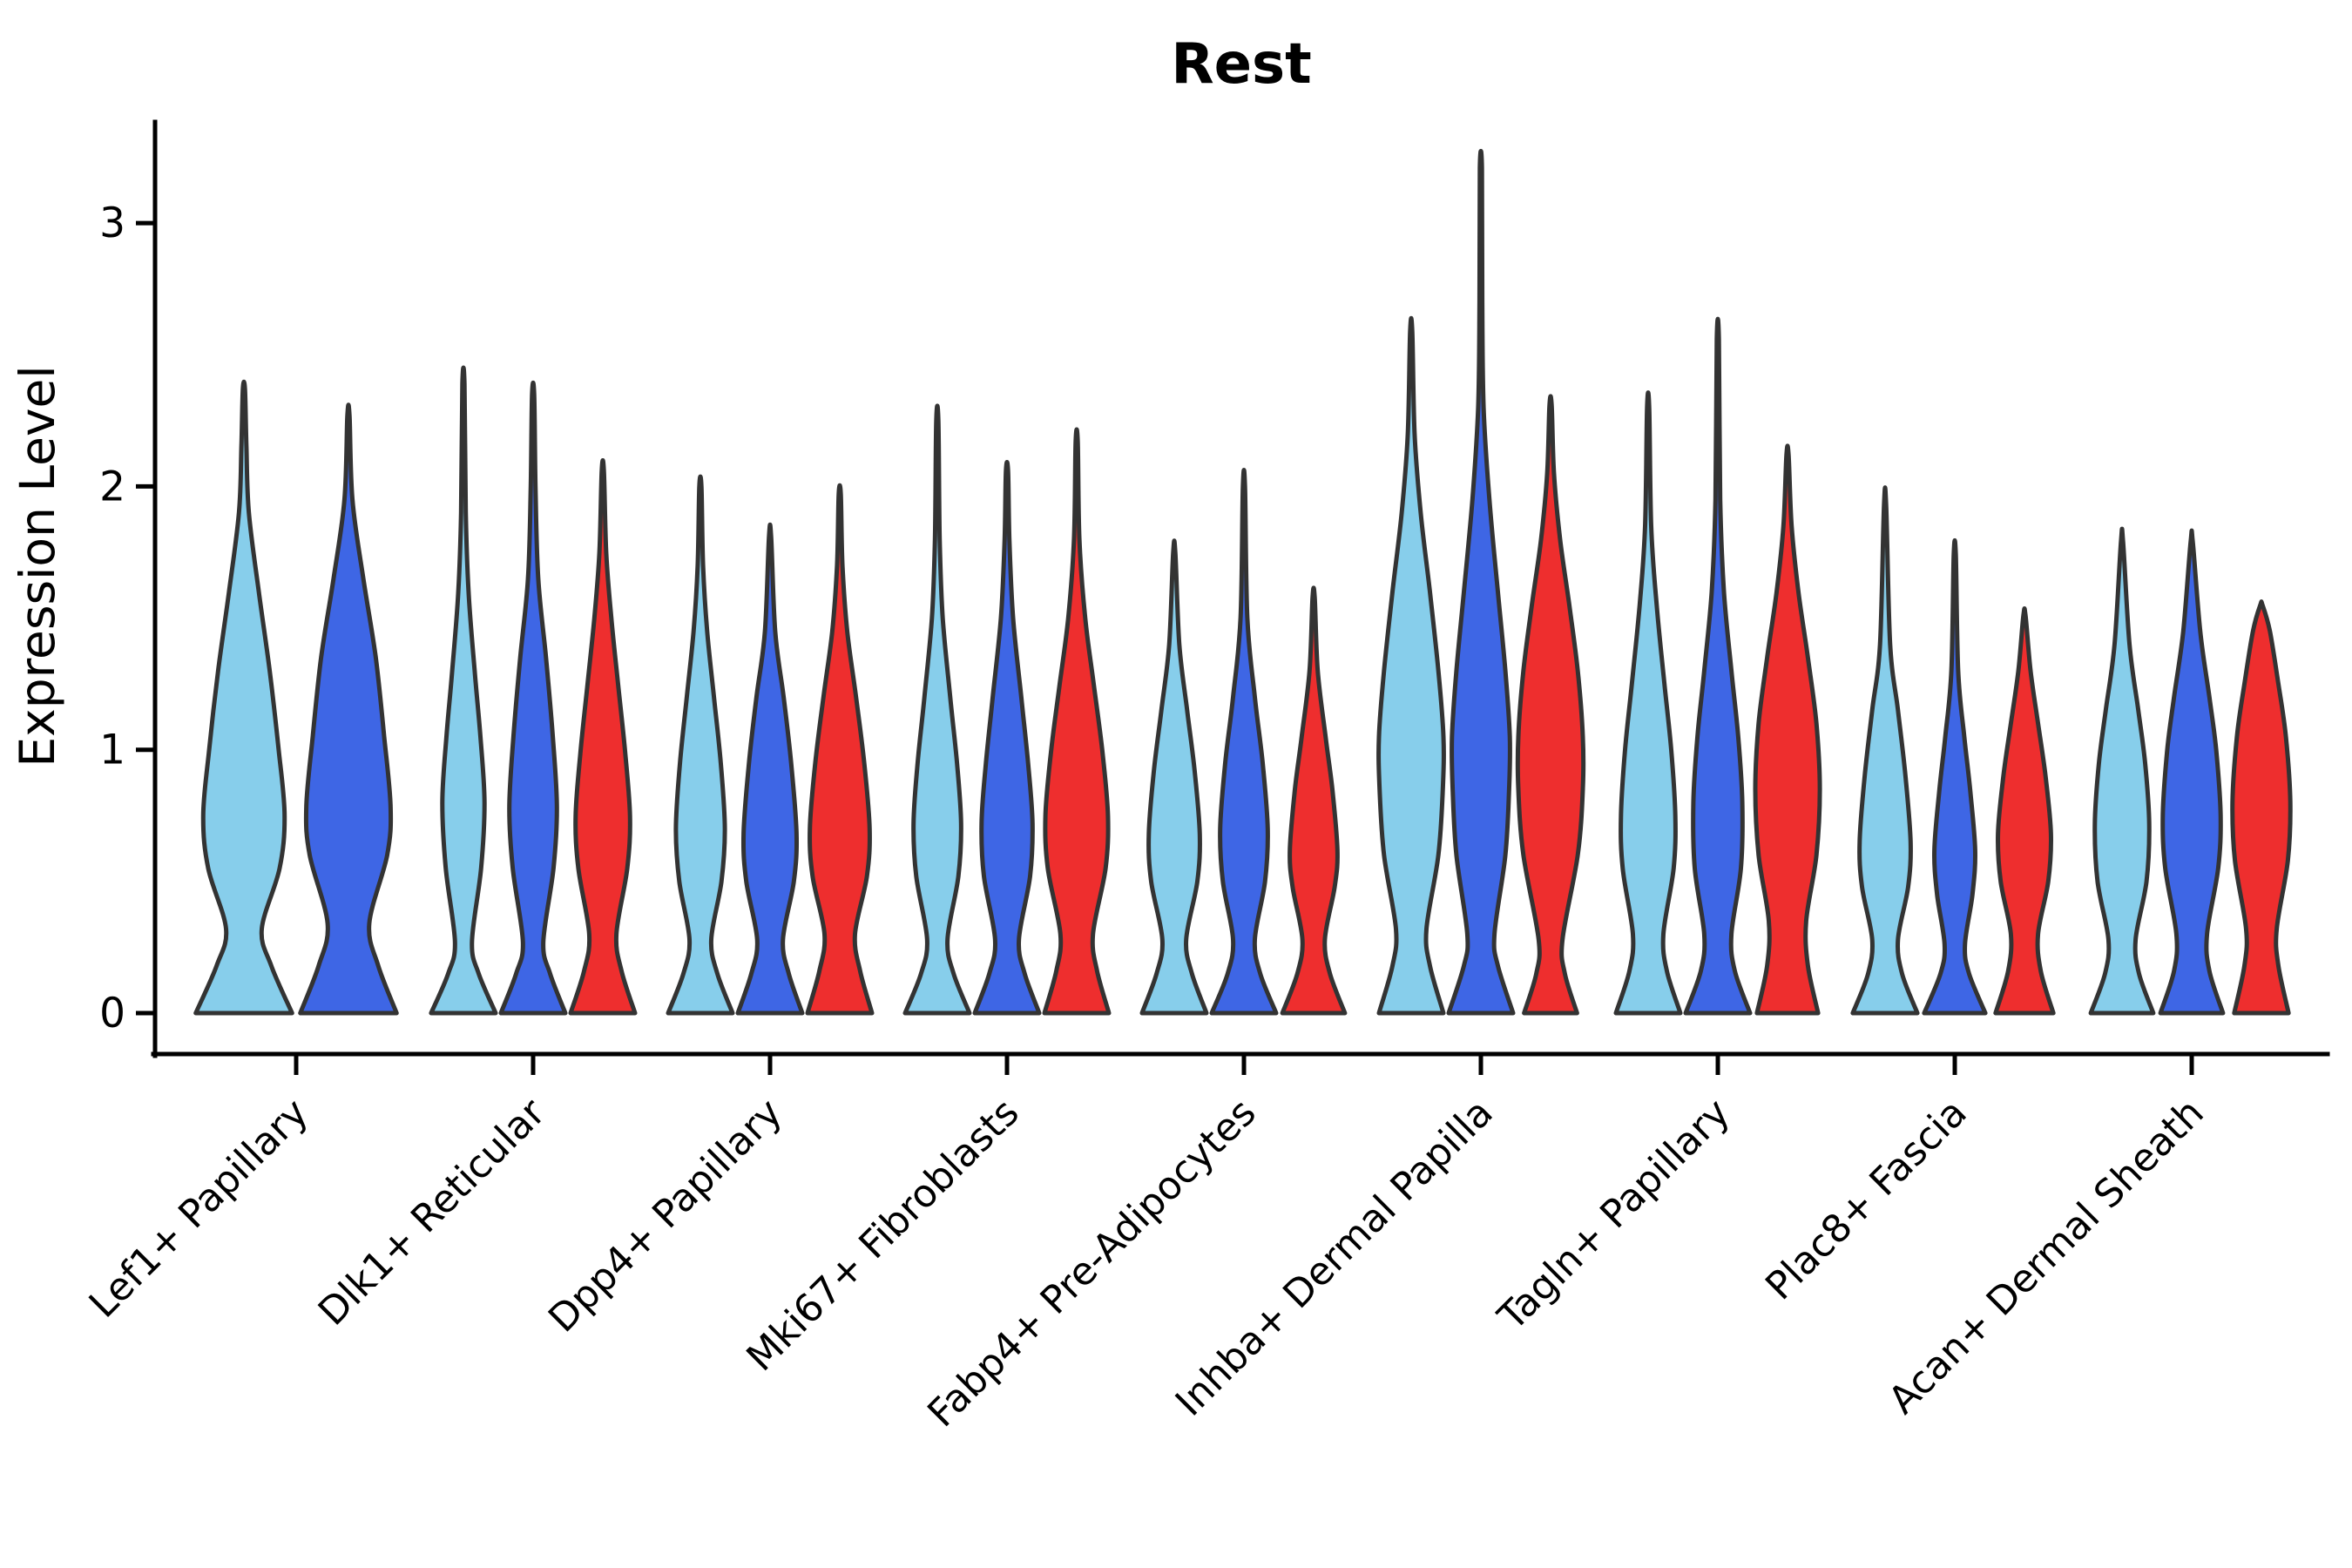 This screenshot has width=2352, height=1568. Describe the element at coordinates (1241, 64) in the screenshot. I see `chart-title: Rest` at that location.